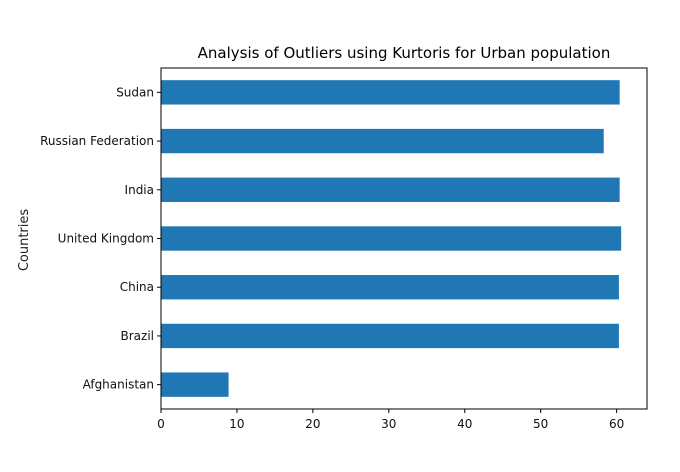  Describe the element at coordinates (139, 190) in the screenshot. I see `category-label-india: India` at that location.